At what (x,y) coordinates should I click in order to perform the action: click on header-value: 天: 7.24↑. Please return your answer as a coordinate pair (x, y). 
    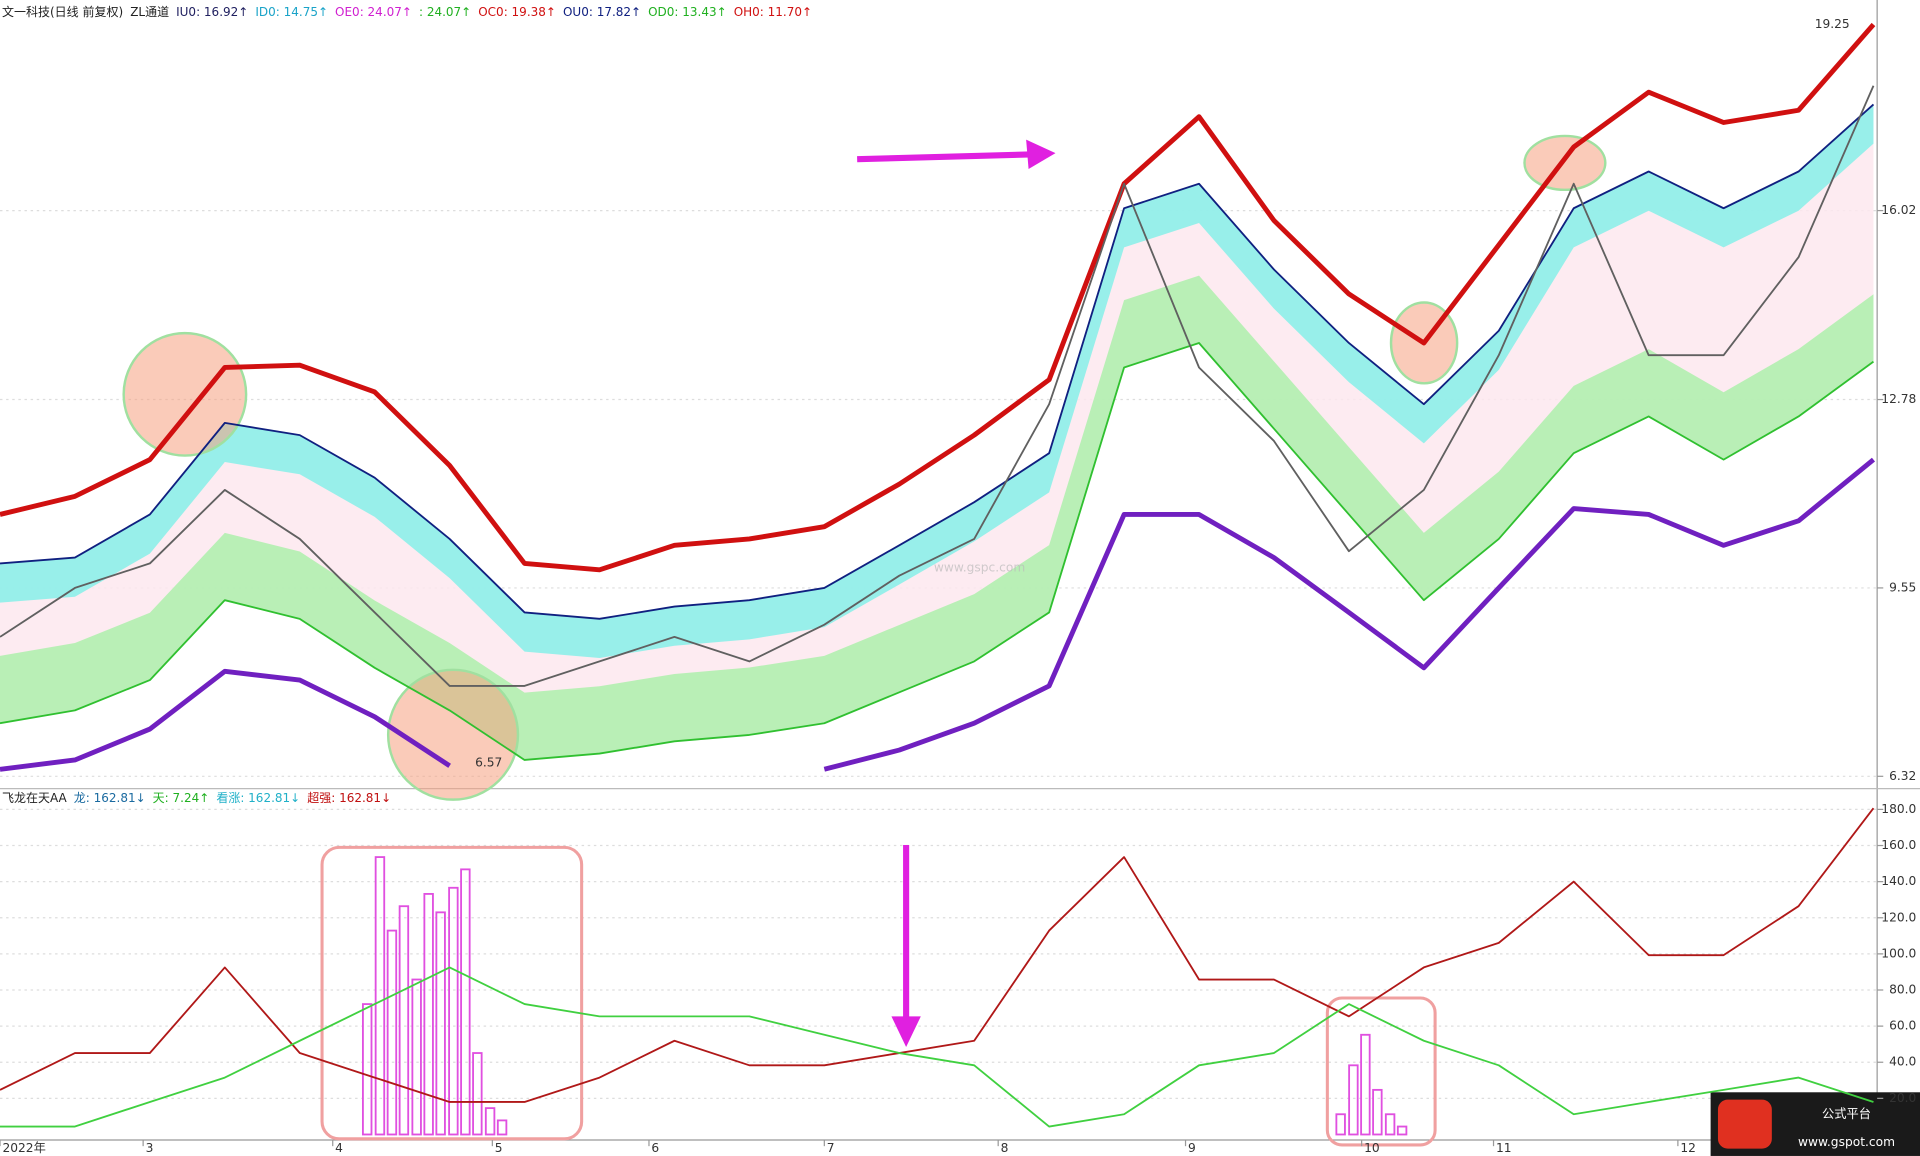
    Looking at the image, I should click on (181, 798).